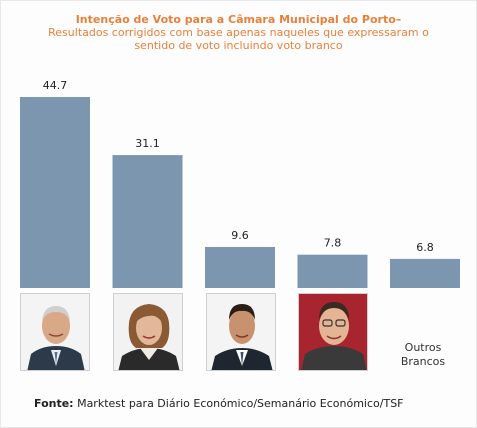  Describe the element at coordinates (54, 403) in the screenshot. I see `source-label: Fonte:` at that location.